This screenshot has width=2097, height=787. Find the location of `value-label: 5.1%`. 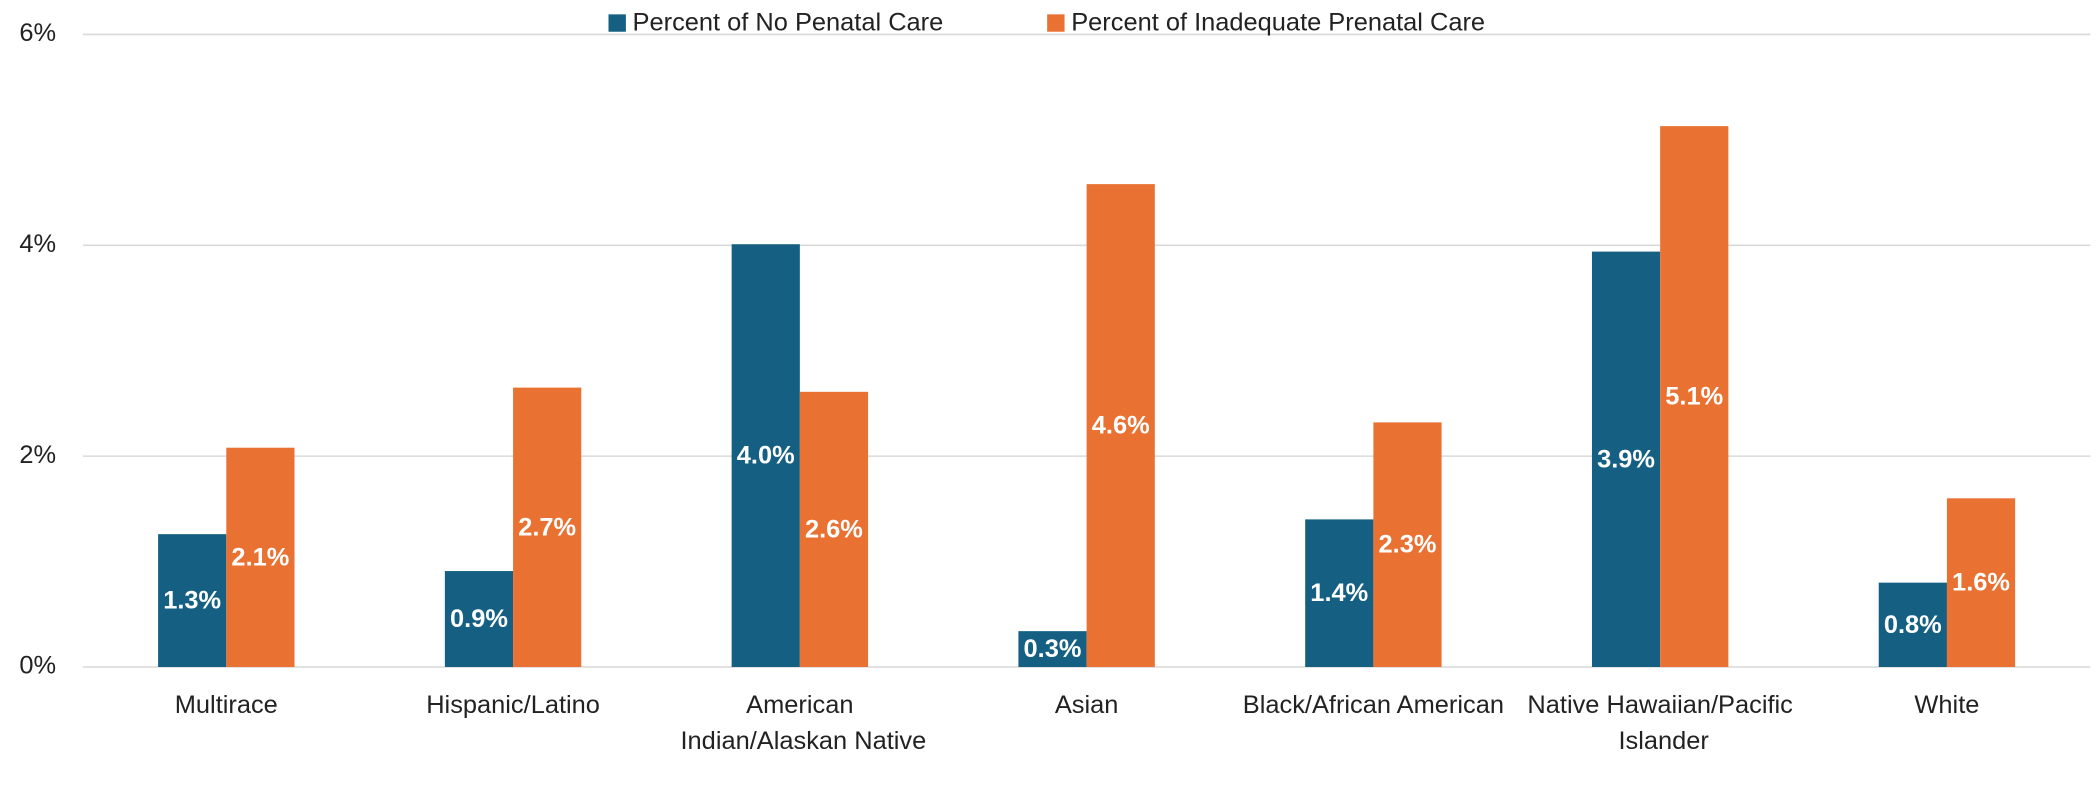

value-label: 5.1% is located at coordinates (1694, 397).